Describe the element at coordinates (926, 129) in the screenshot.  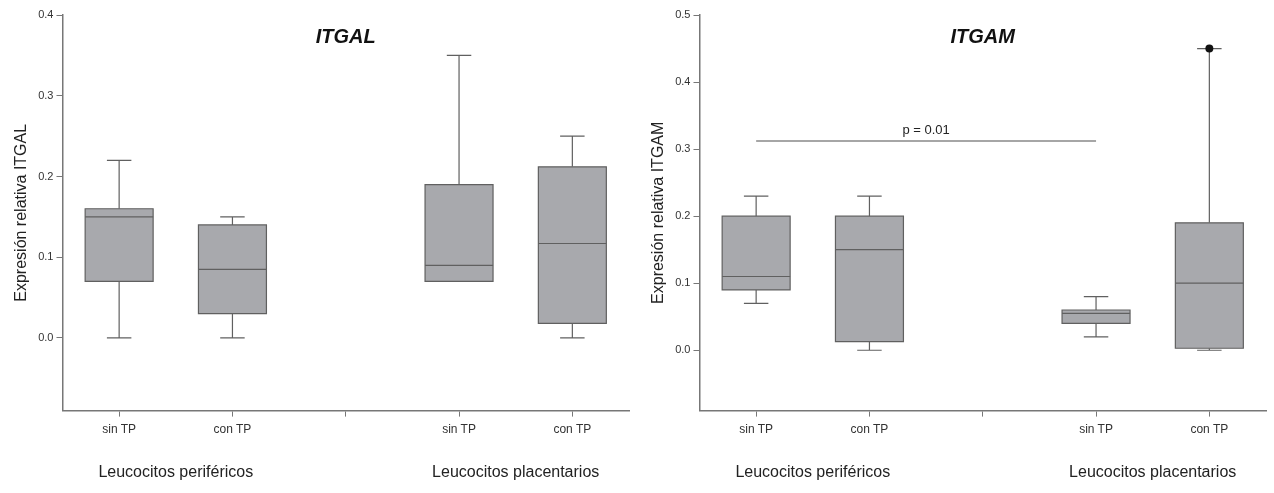
I see `annotation: p = 0.01` at that location.